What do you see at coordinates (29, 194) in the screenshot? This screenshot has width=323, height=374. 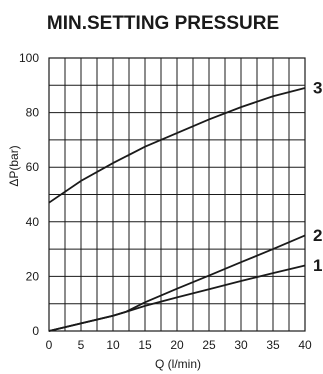 I see `y-tick-labels: 0 20 40 60 80 100` at bounding box center [29, 194].